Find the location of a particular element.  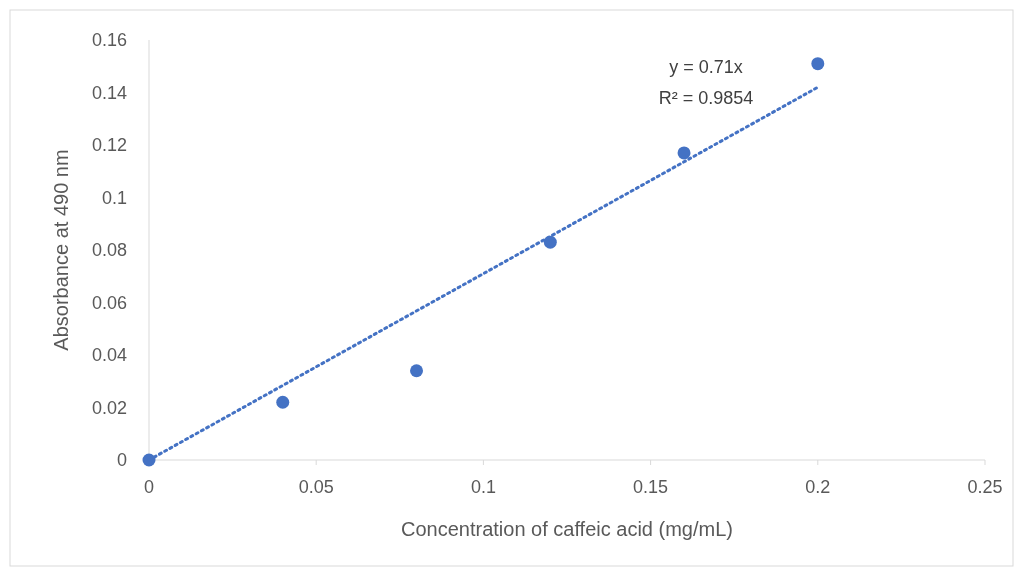

y-tick-label: 0.04 is located at coordinates (109, 355).